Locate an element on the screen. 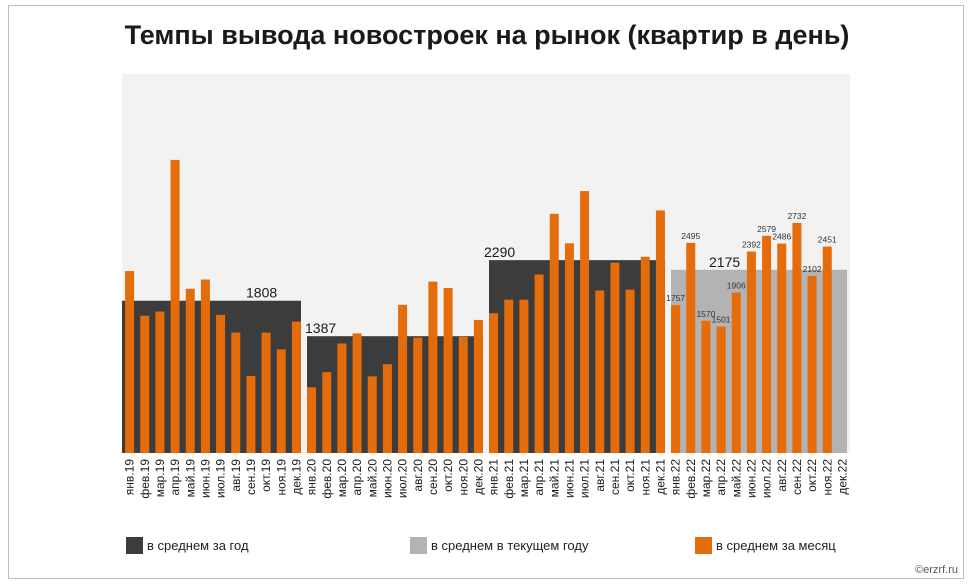 This screenshot has width=974, height=587. x-tick-label: май.20 is located at coordinates (372, 478).